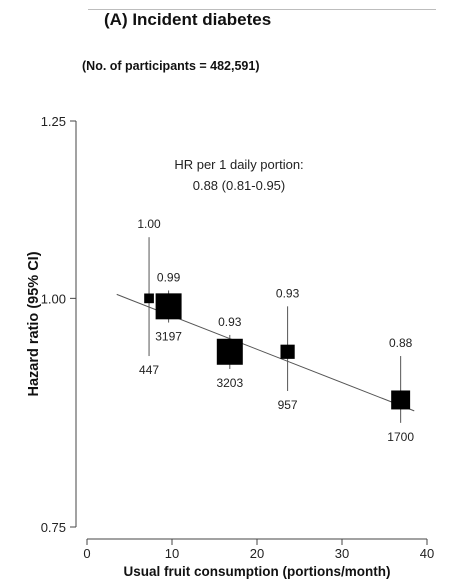  Describe the element at coordinates (238, 164) in the screenshot. I see `hr-annotation-line1: HR per 1 daily portion:` at that location.